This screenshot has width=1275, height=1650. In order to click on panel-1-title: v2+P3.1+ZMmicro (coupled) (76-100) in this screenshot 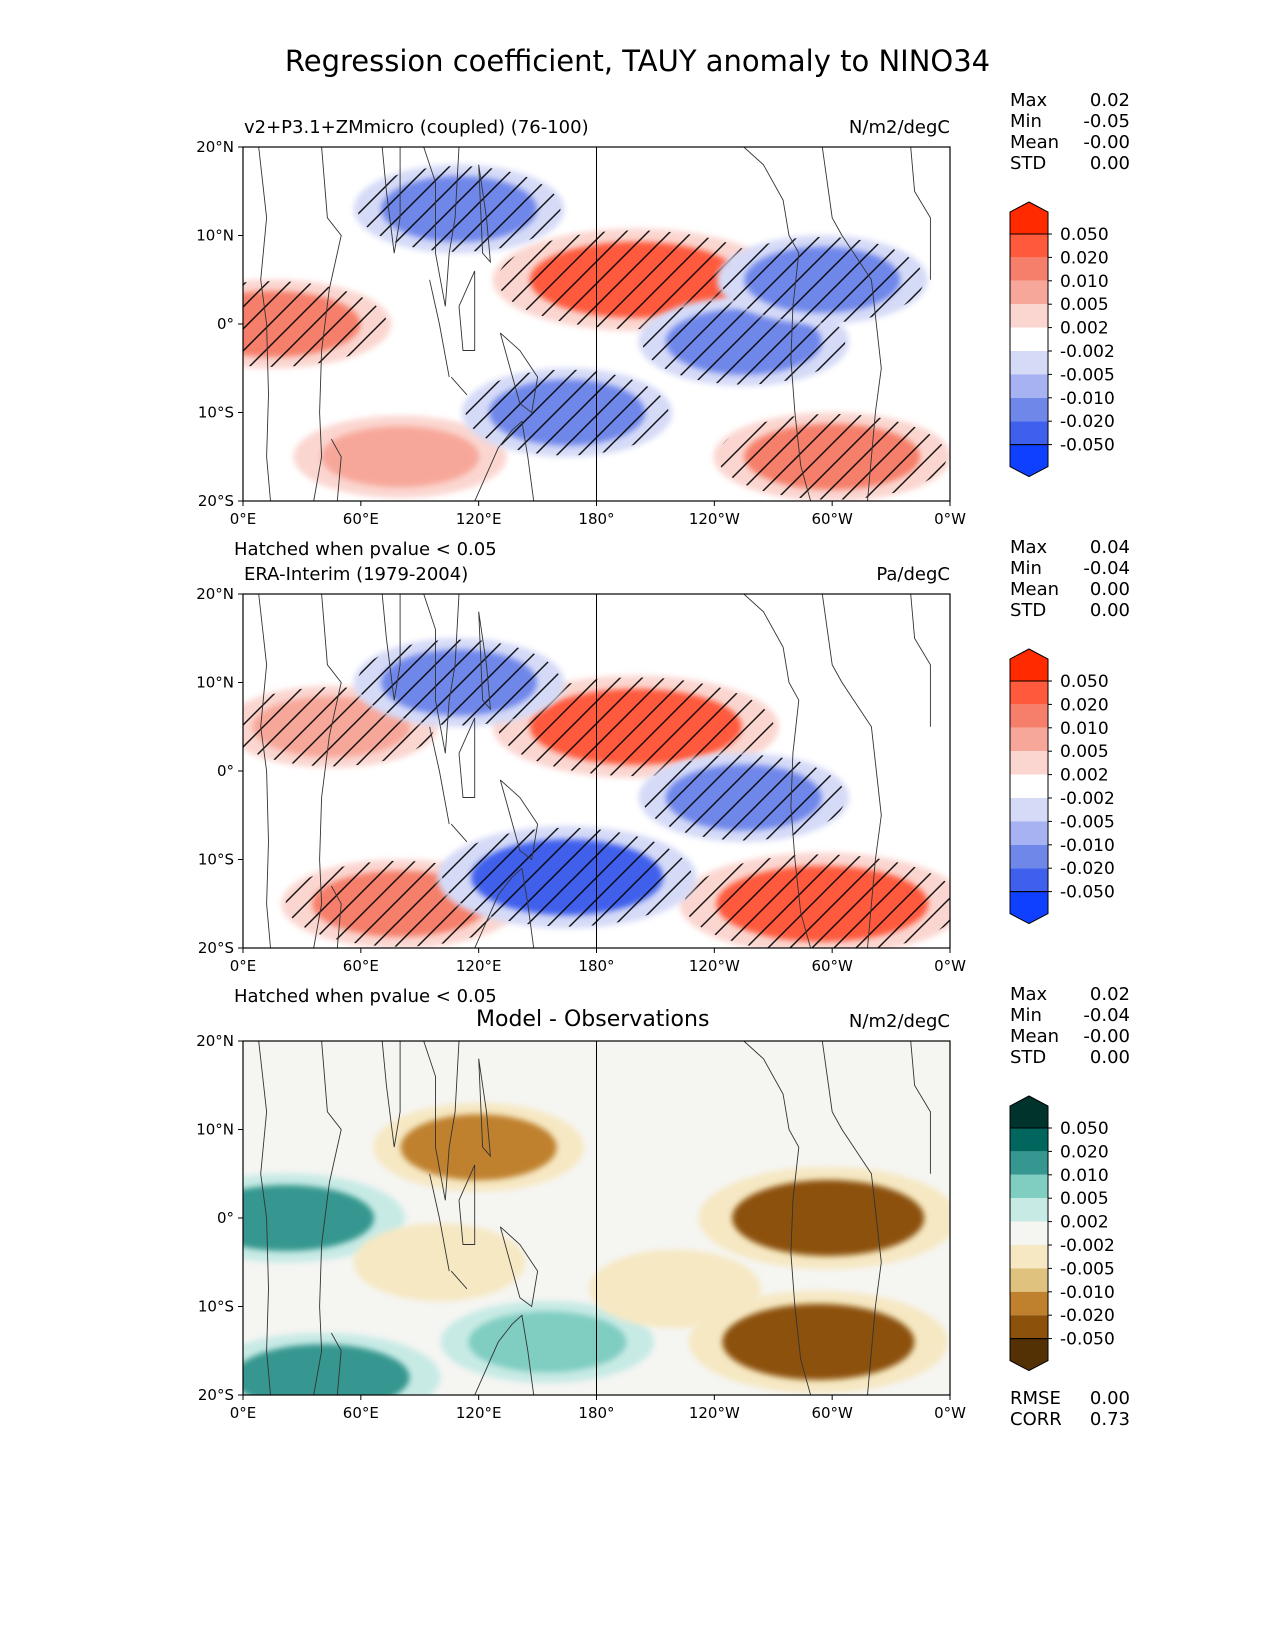, I will do `click(416, 127)`.